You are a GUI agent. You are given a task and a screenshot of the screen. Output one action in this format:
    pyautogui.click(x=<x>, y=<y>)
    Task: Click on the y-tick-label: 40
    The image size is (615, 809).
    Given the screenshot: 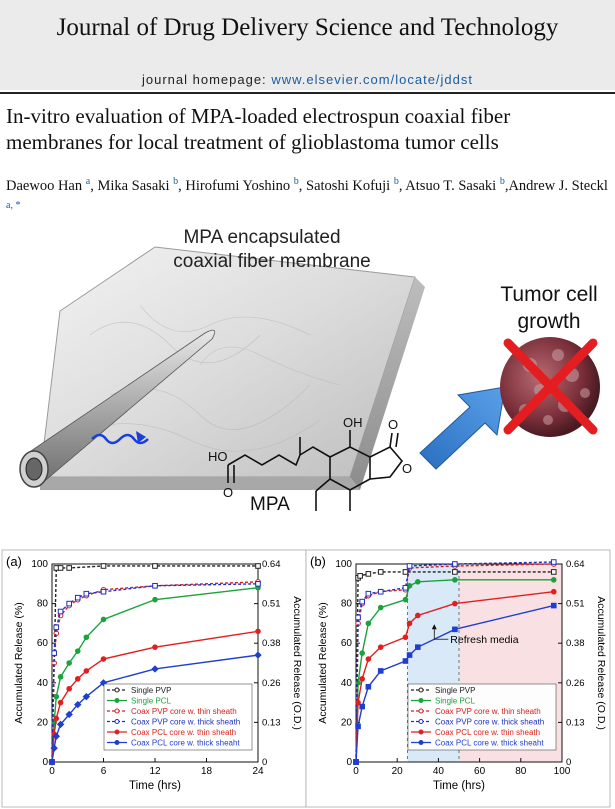 What is the action you would take?
    pyautogui.click(x=347, y=683)
    